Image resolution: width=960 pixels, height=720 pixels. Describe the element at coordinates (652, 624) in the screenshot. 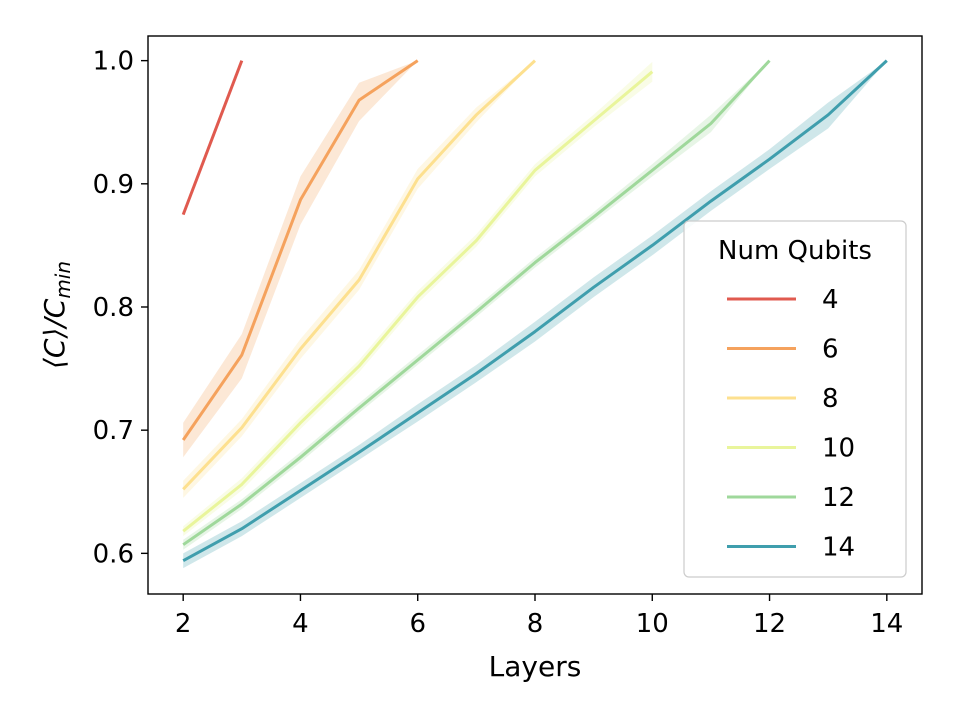

I see `x-tick-label: 10` at that location.